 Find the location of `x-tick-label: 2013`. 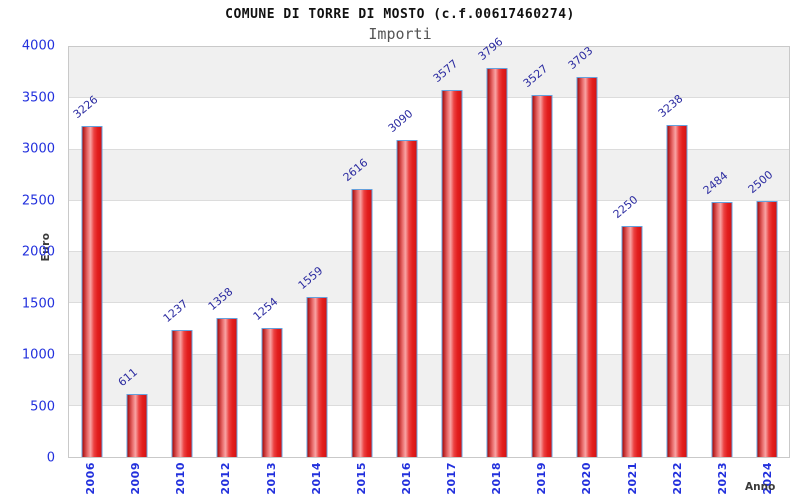

x-tick-label: 2013 is located at coordinates (271, 478).